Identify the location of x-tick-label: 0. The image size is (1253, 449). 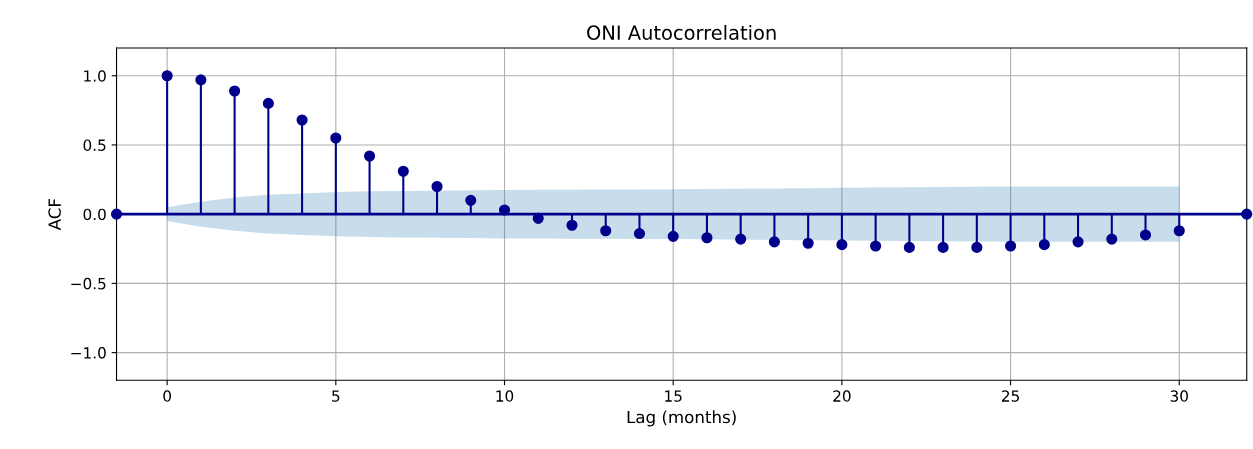
(167, 396).